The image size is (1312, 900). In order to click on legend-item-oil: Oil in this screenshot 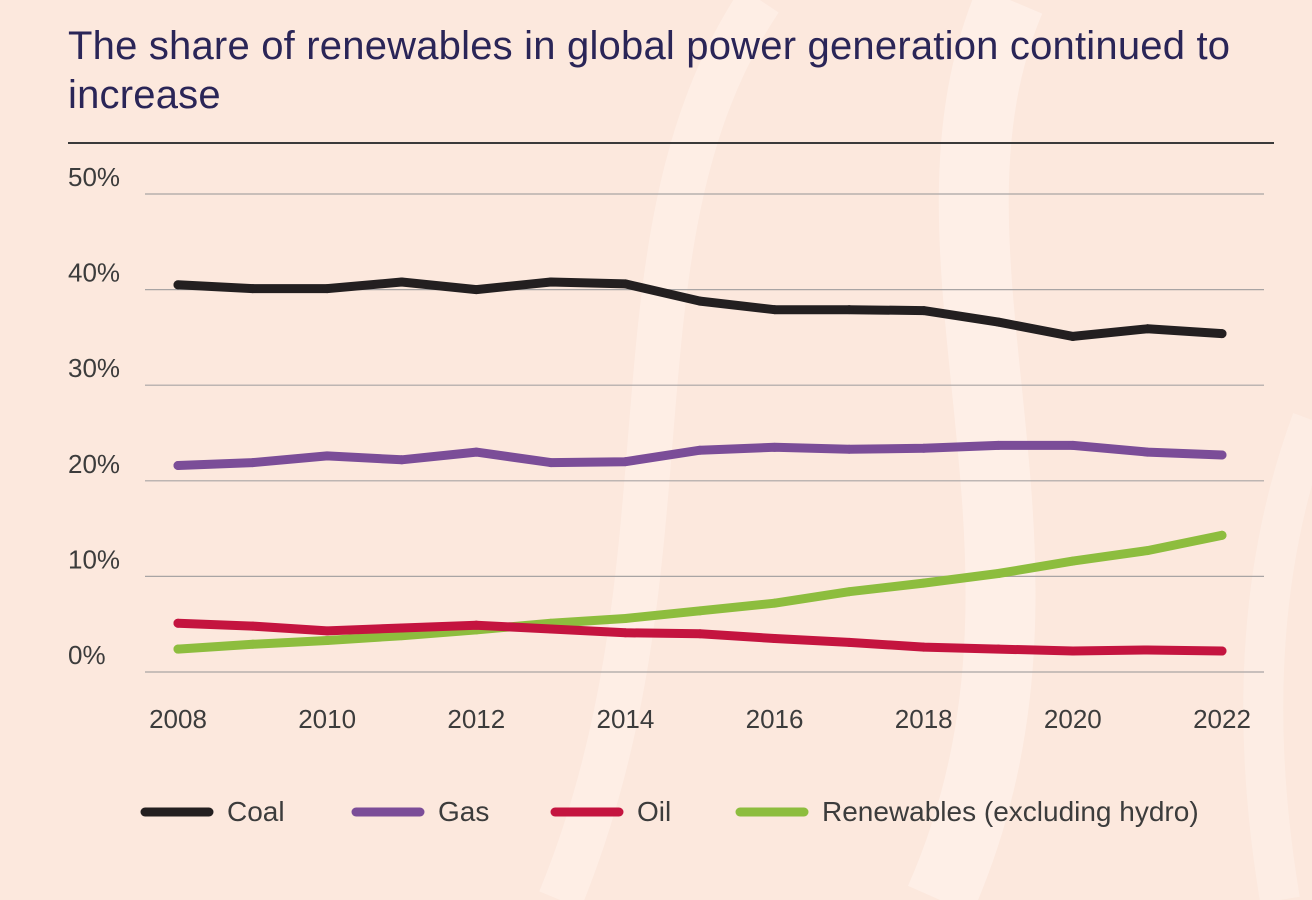, I will do `click(610, 811)`.